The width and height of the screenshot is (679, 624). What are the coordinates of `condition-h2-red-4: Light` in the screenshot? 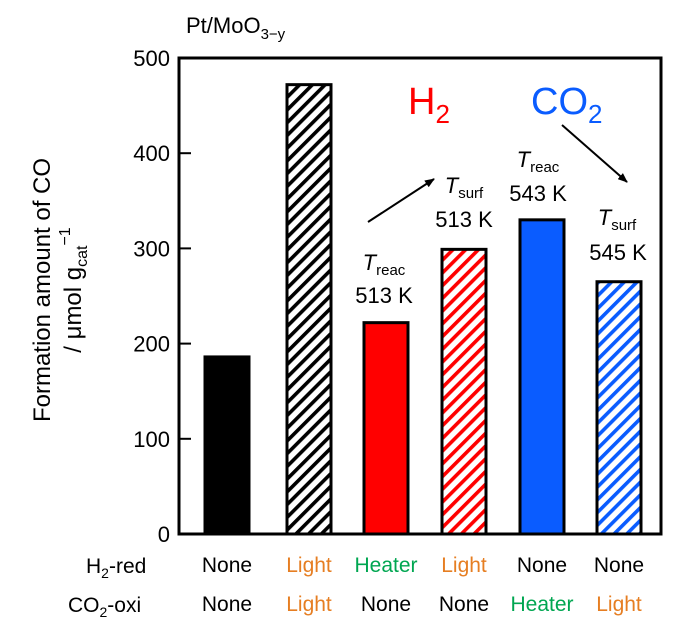 It's located at (464, 565).